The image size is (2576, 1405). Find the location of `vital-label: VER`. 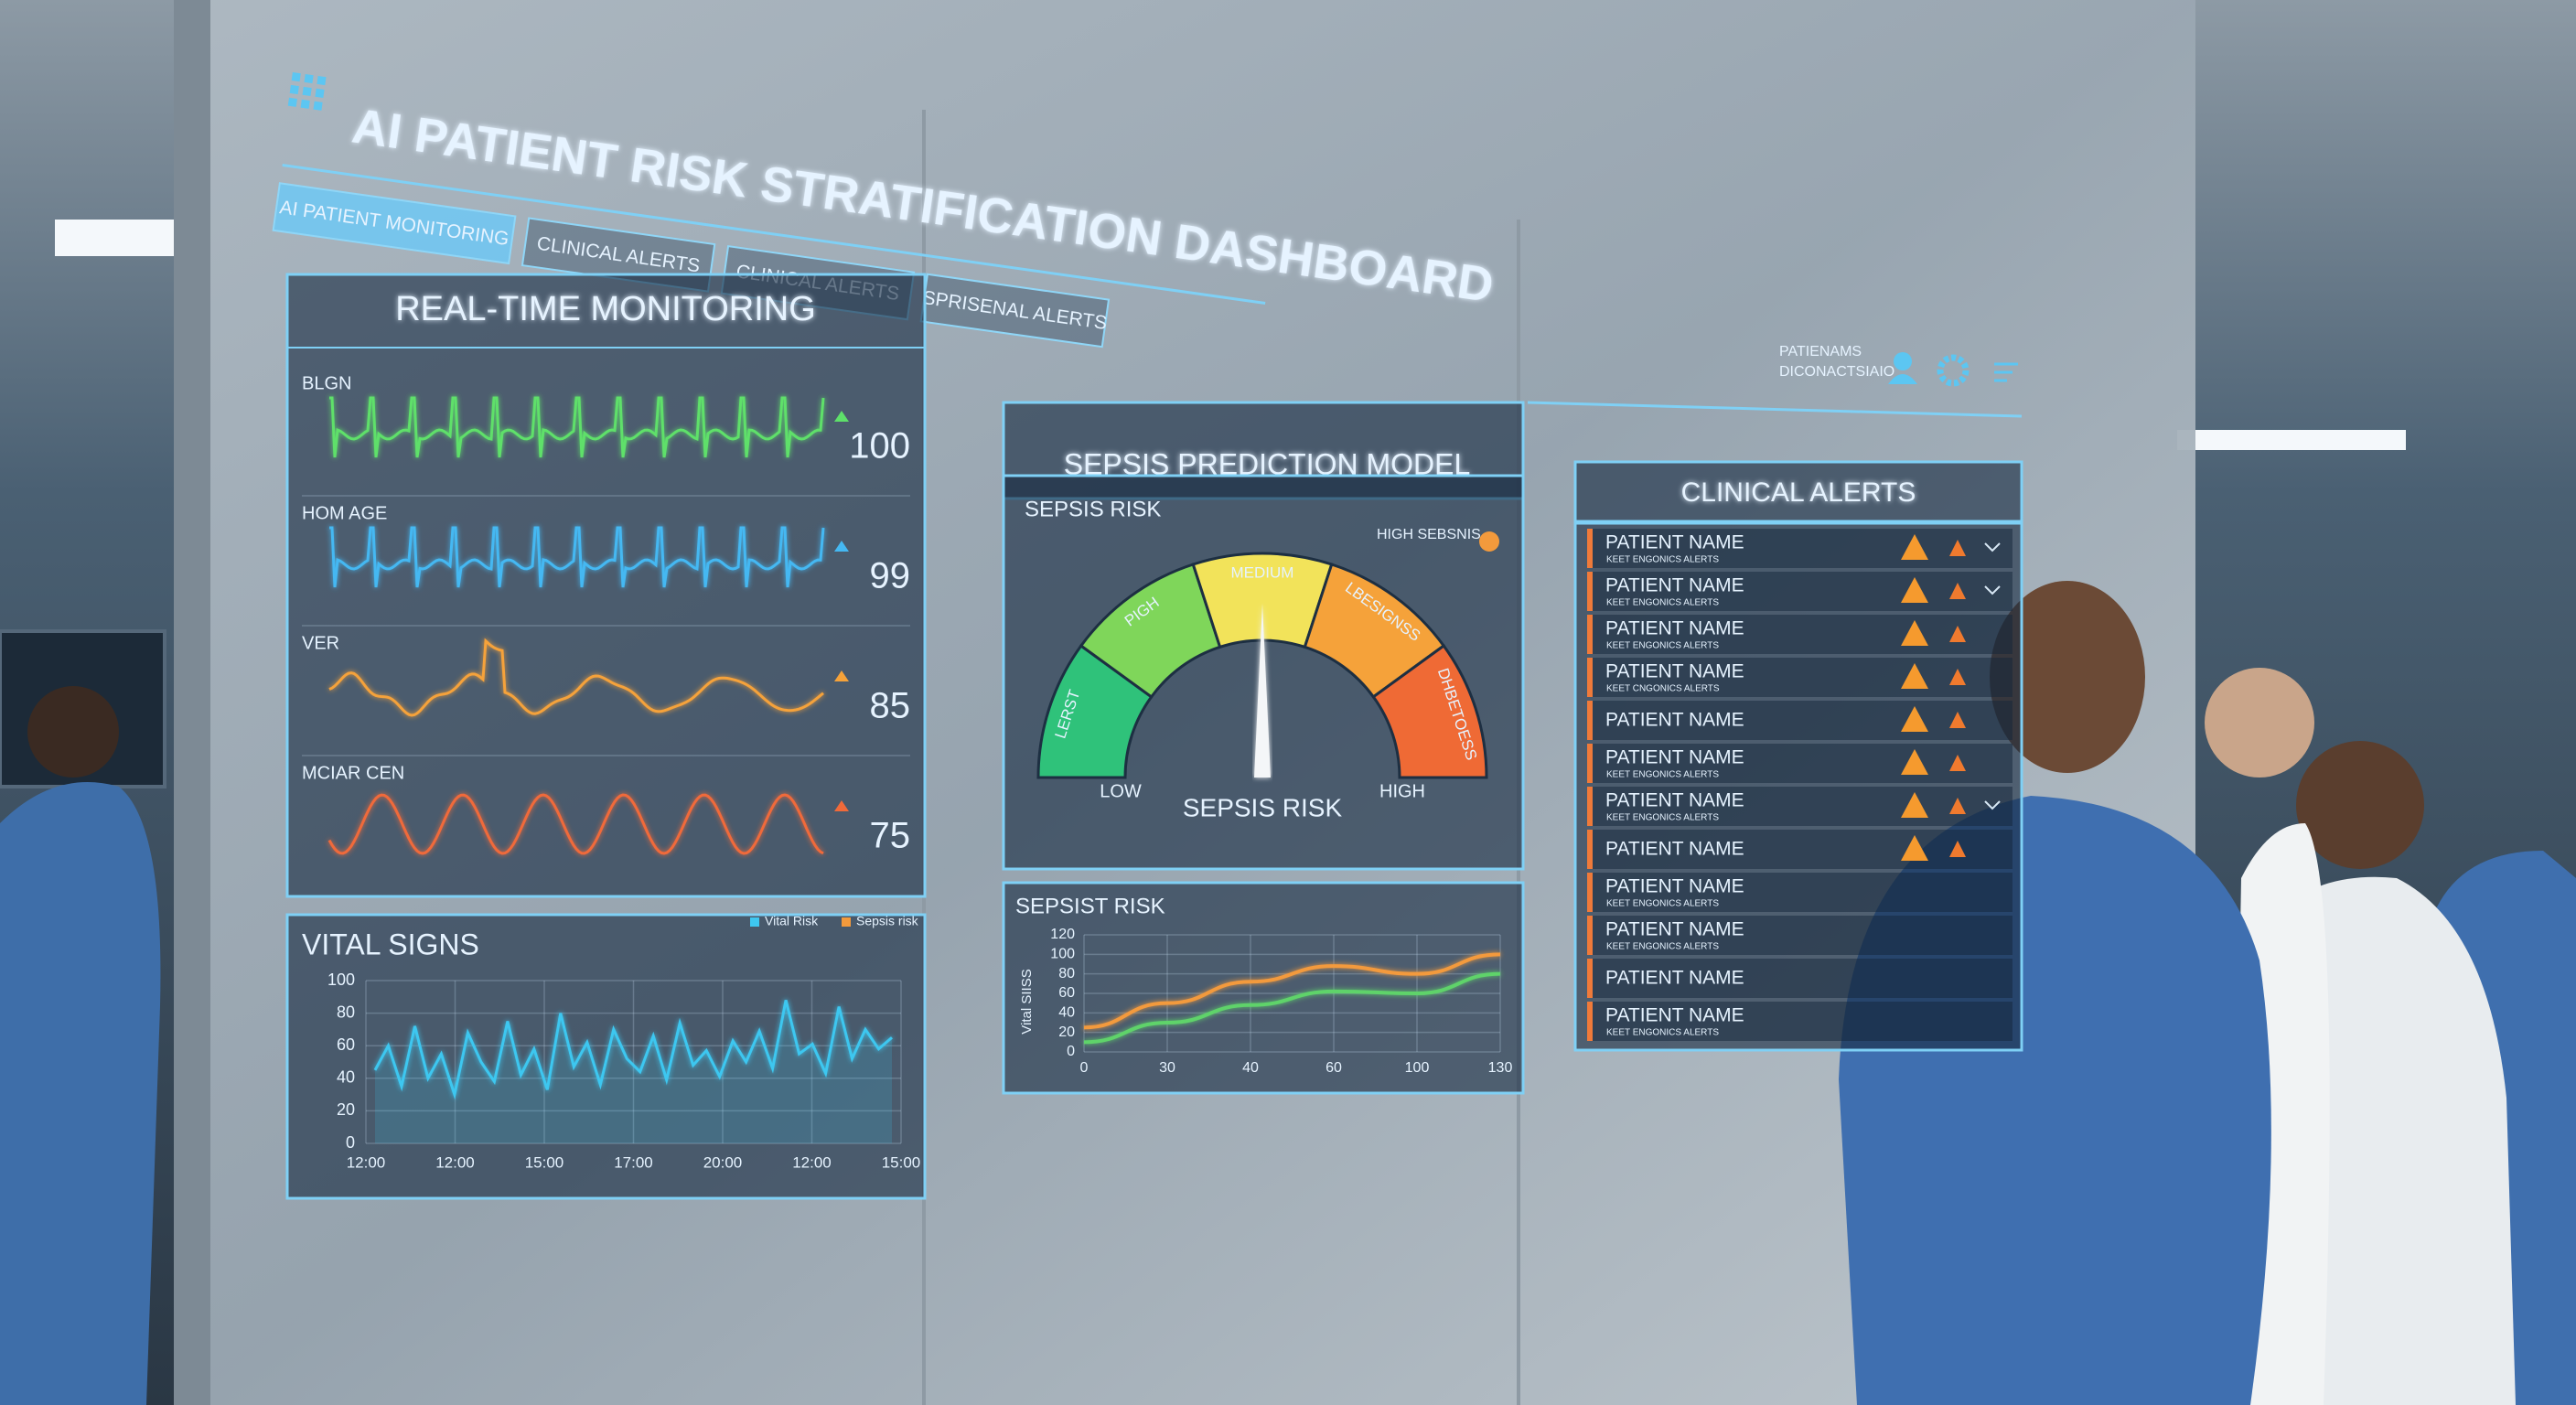

vital-label: VER is located at coordinates (320, 643).